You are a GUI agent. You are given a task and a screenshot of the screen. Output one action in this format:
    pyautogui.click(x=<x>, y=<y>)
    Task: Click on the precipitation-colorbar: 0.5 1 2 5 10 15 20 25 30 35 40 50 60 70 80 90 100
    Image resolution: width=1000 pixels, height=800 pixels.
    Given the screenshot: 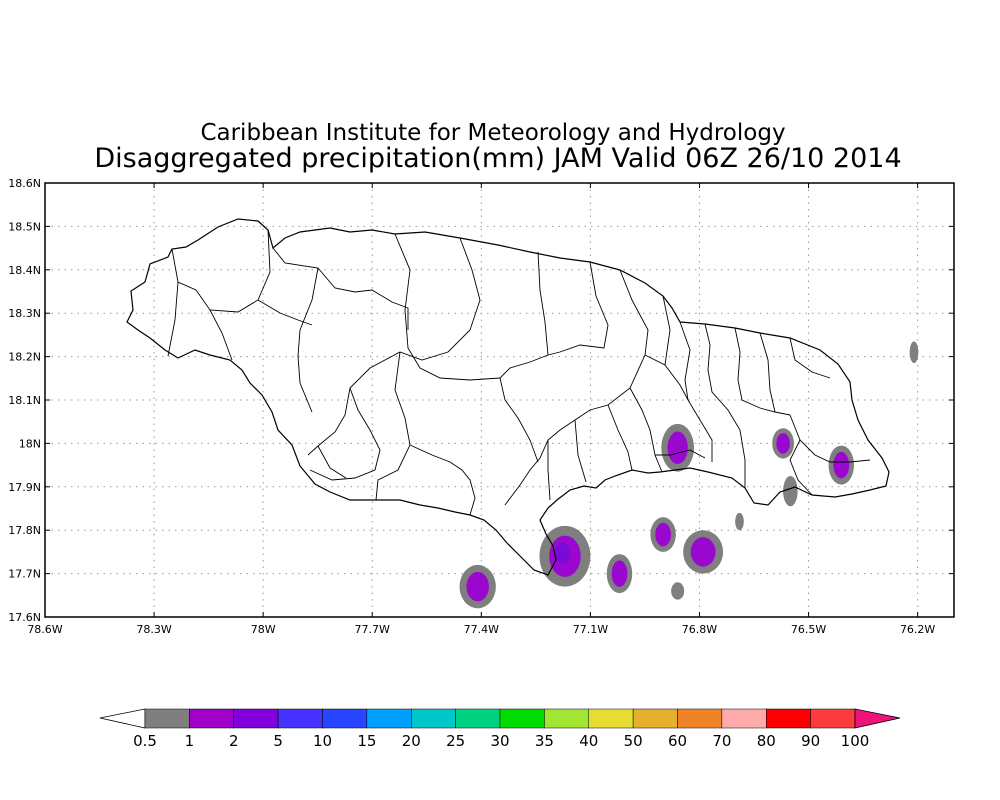 What is the action you would take?
    pyautogui.click(x=500, y=729)
    